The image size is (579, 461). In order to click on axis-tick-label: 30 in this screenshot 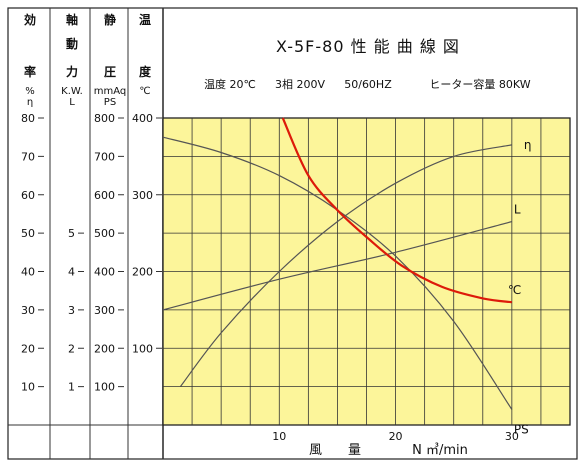, I will do `click(28, 310)`.